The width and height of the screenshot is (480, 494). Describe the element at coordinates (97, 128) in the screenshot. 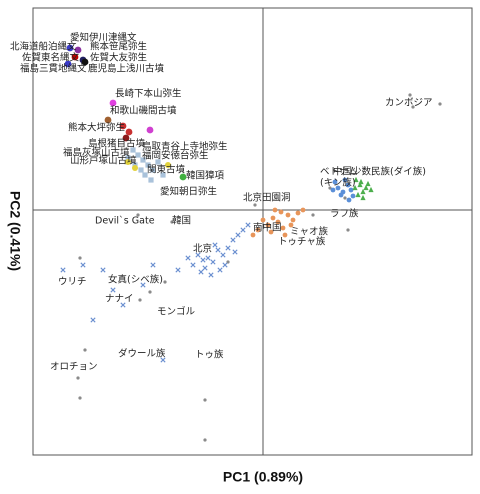

I see `annotation: 熊本大坪弥生` at that location.